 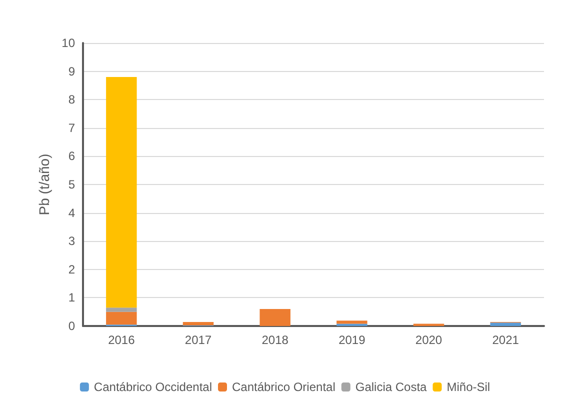 What do you see at coordinates (391, 387) in the screenshot?
I see `legend-label: Galicia Costa` at bounding box center [391, 387].